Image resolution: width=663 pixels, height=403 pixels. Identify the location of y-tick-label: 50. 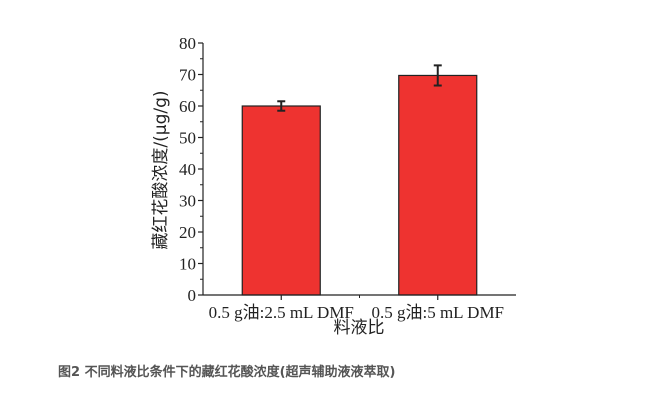
(187, 138).